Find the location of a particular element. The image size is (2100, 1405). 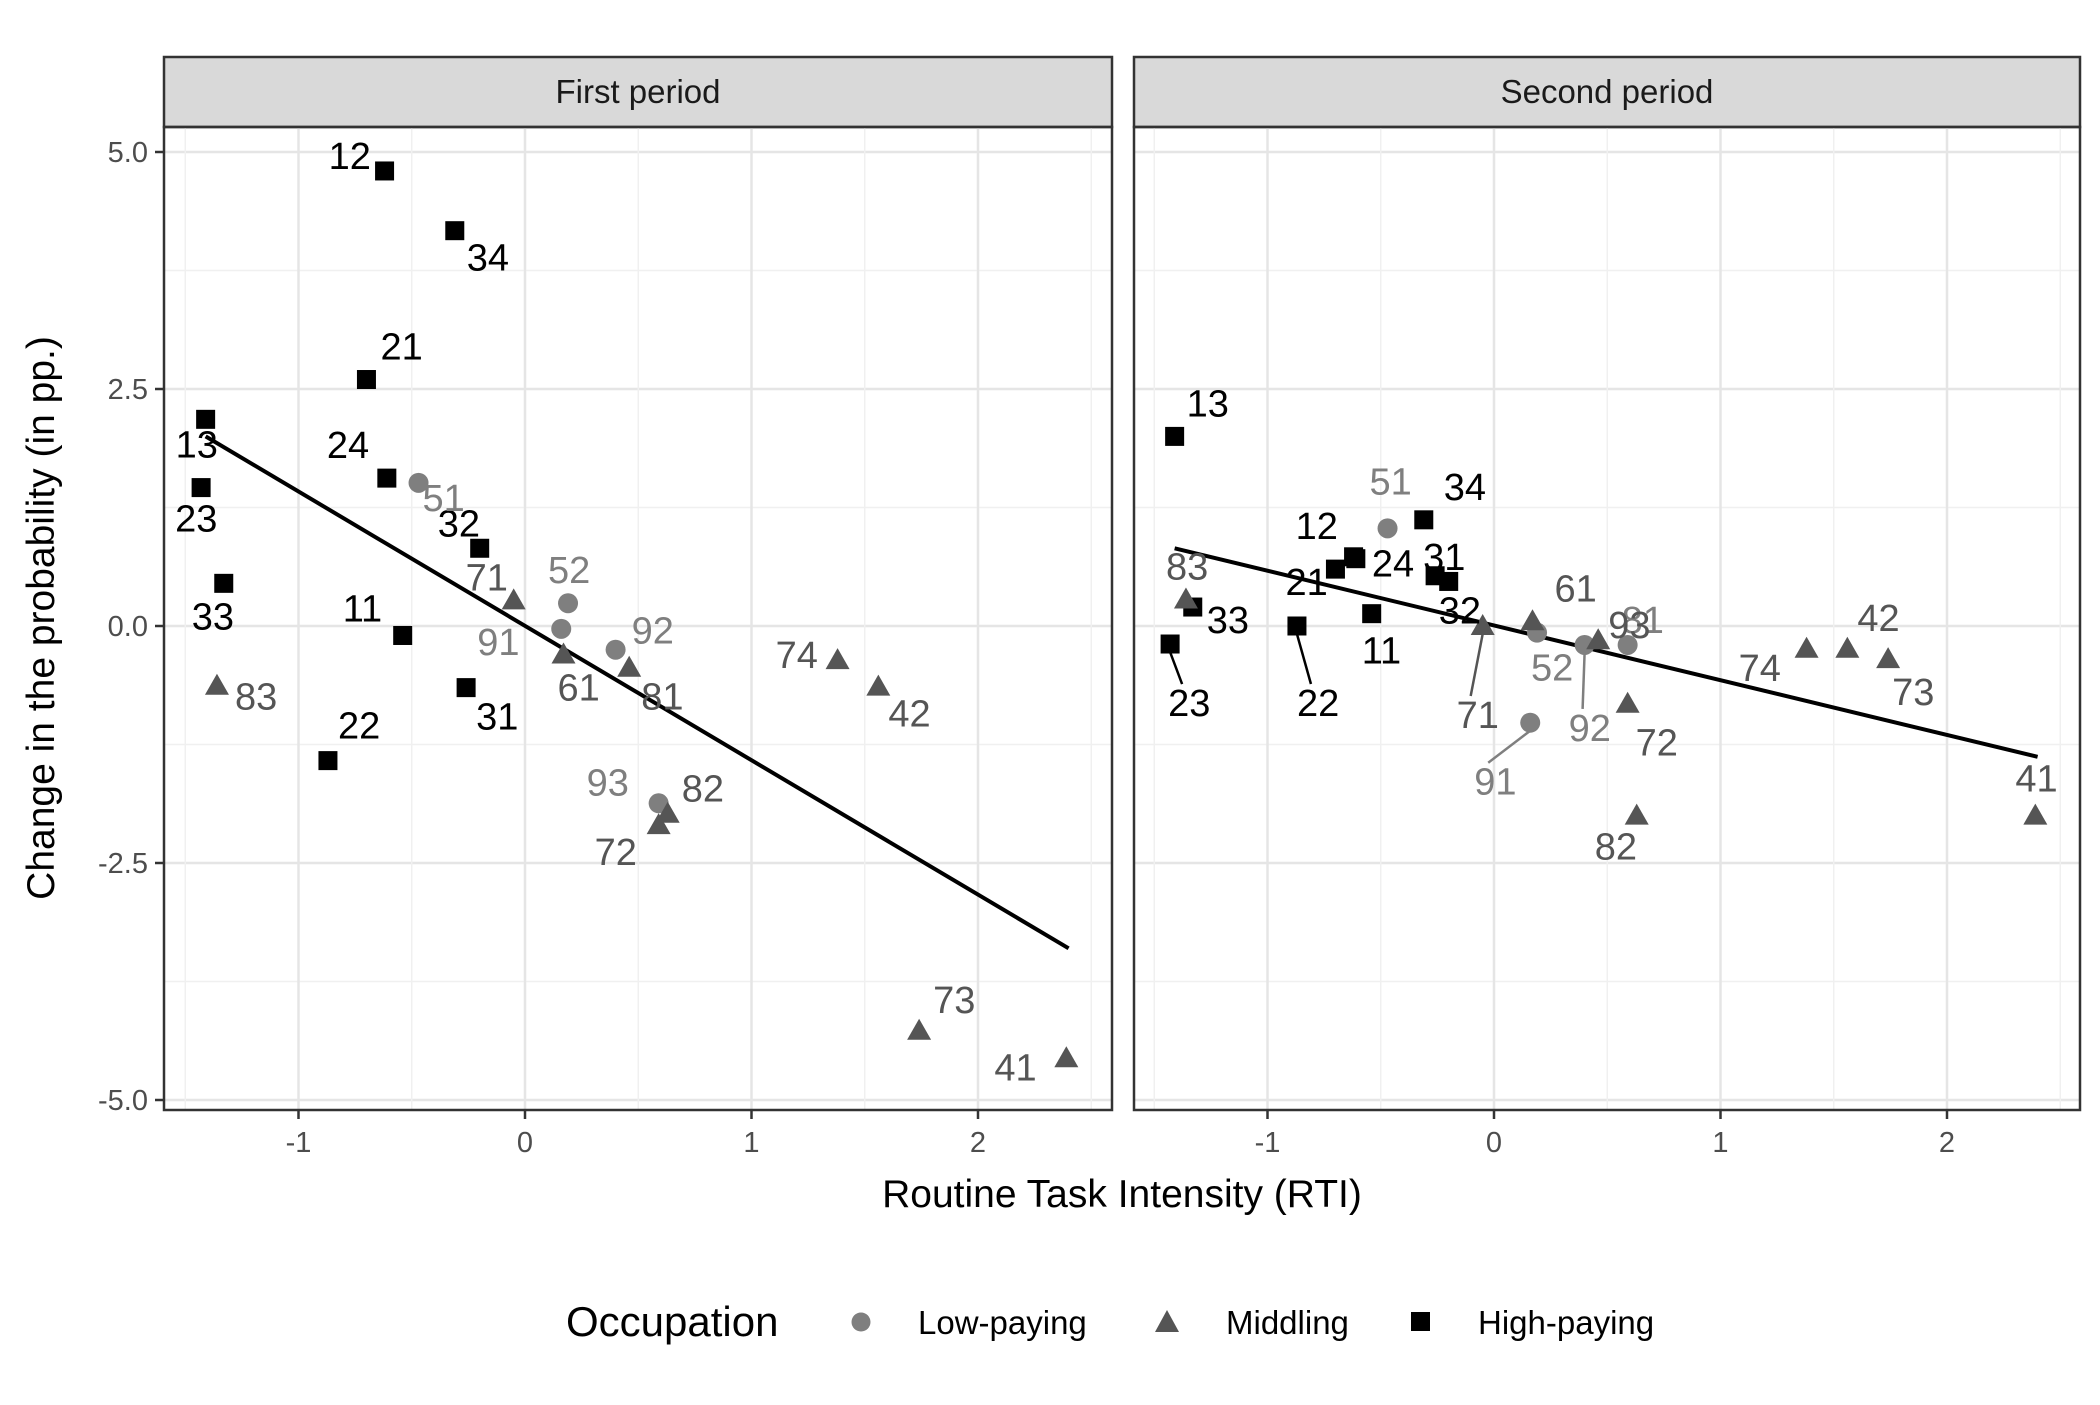

point-label-31: 31 is located at coordinates (1444, 558).